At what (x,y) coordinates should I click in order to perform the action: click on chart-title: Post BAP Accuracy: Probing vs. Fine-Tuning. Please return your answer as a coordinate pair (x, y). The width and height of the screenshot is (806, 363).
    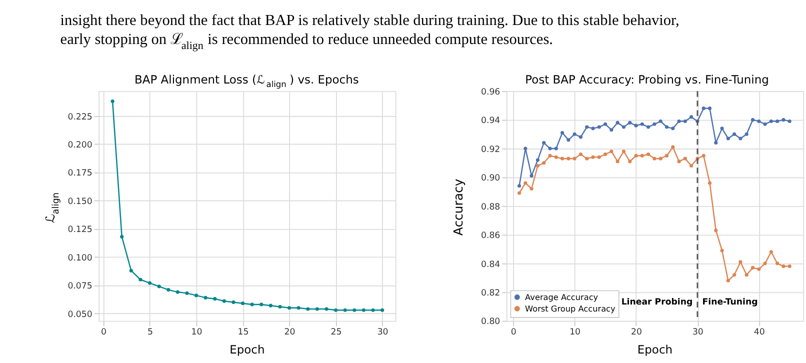
    Looking at the image, I should click on (647, 79).